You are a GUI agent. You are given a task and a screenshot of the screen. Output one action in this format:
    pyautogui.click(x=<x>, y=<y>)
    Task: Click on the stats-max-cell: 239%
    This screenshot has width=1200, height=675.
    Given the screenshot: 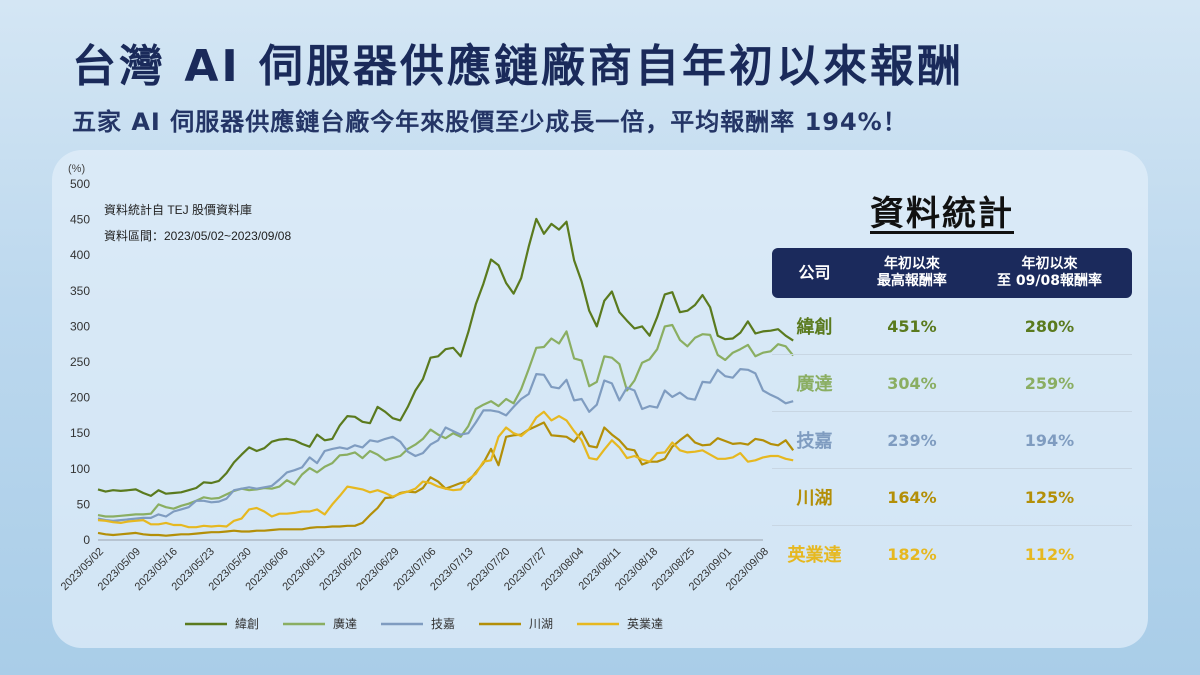 What is the action you would take?
    pyautogui.click(x=911, y=440)
    